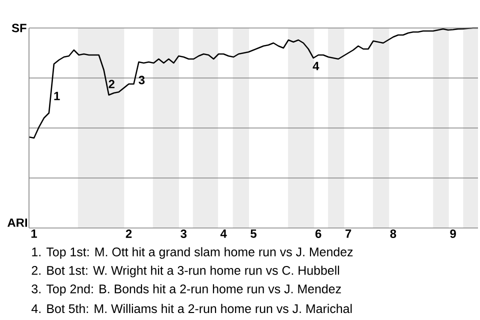  I want to click on x-tick-label: 6, so click(318, 234).